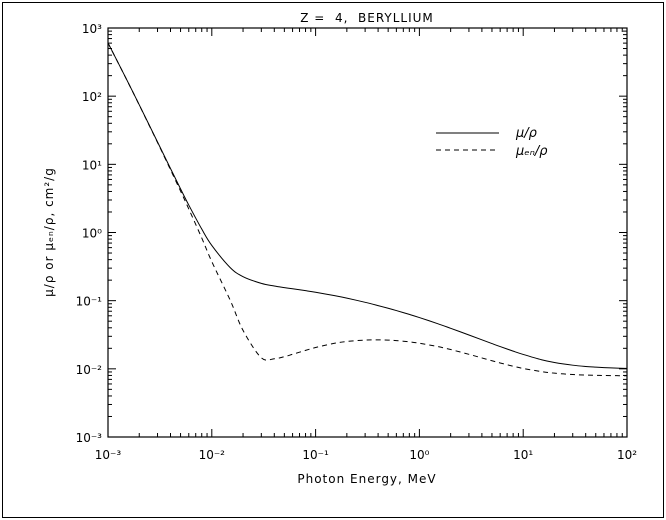 The width and height of the screenshot is (666, 520). Describe the element at coordinates (419, 455) in the screenshot. I see `x-tick-label: 10⁰` at that location.